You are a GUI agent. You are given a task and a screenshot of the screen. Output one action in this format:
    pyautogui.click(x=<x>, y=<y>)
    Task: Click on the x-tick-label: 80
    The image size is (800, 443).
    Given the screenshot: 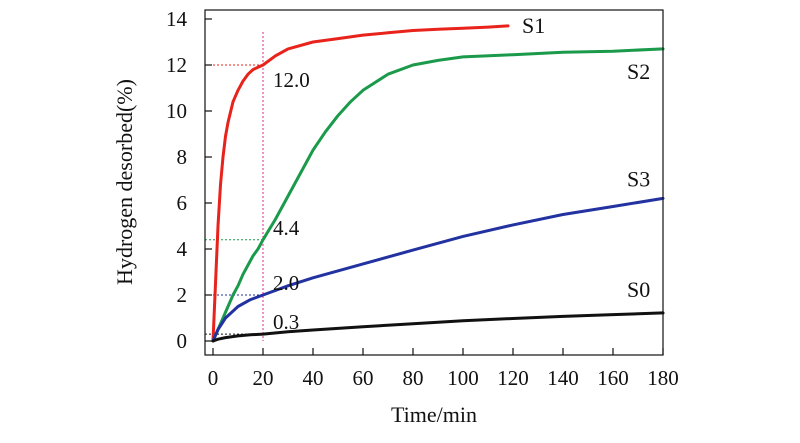 What is the action you would take?
    pyautogui.click(x=413, y=378)
    